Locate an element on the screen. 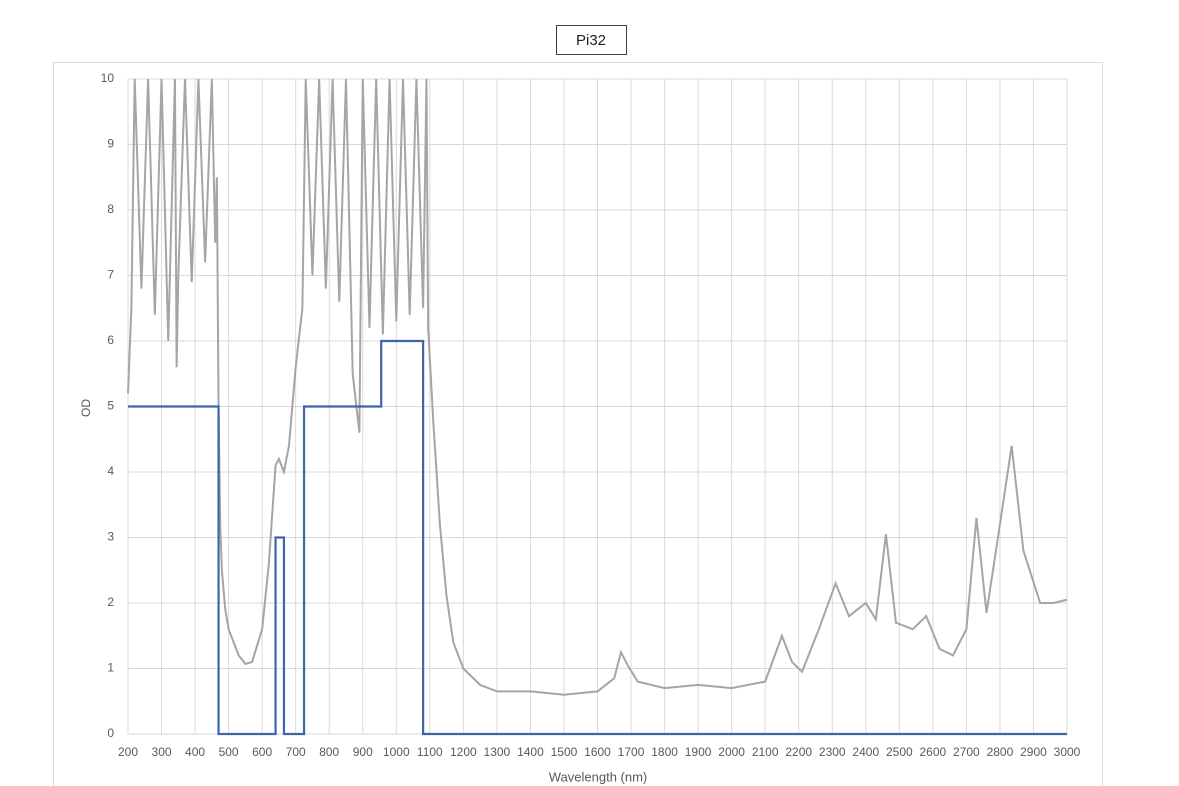 The image size is (1179, 786). x-tick-label: 2100 is located at coordinates (765, 752).